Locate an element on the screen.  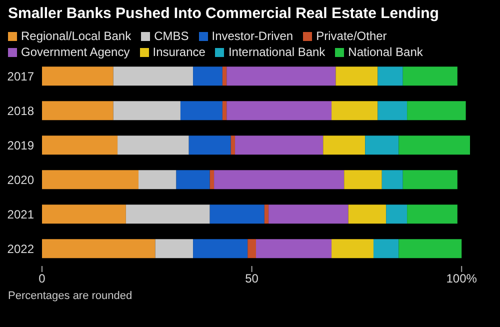
y-tick-label: 2022 is located at coordinates (20, 249).